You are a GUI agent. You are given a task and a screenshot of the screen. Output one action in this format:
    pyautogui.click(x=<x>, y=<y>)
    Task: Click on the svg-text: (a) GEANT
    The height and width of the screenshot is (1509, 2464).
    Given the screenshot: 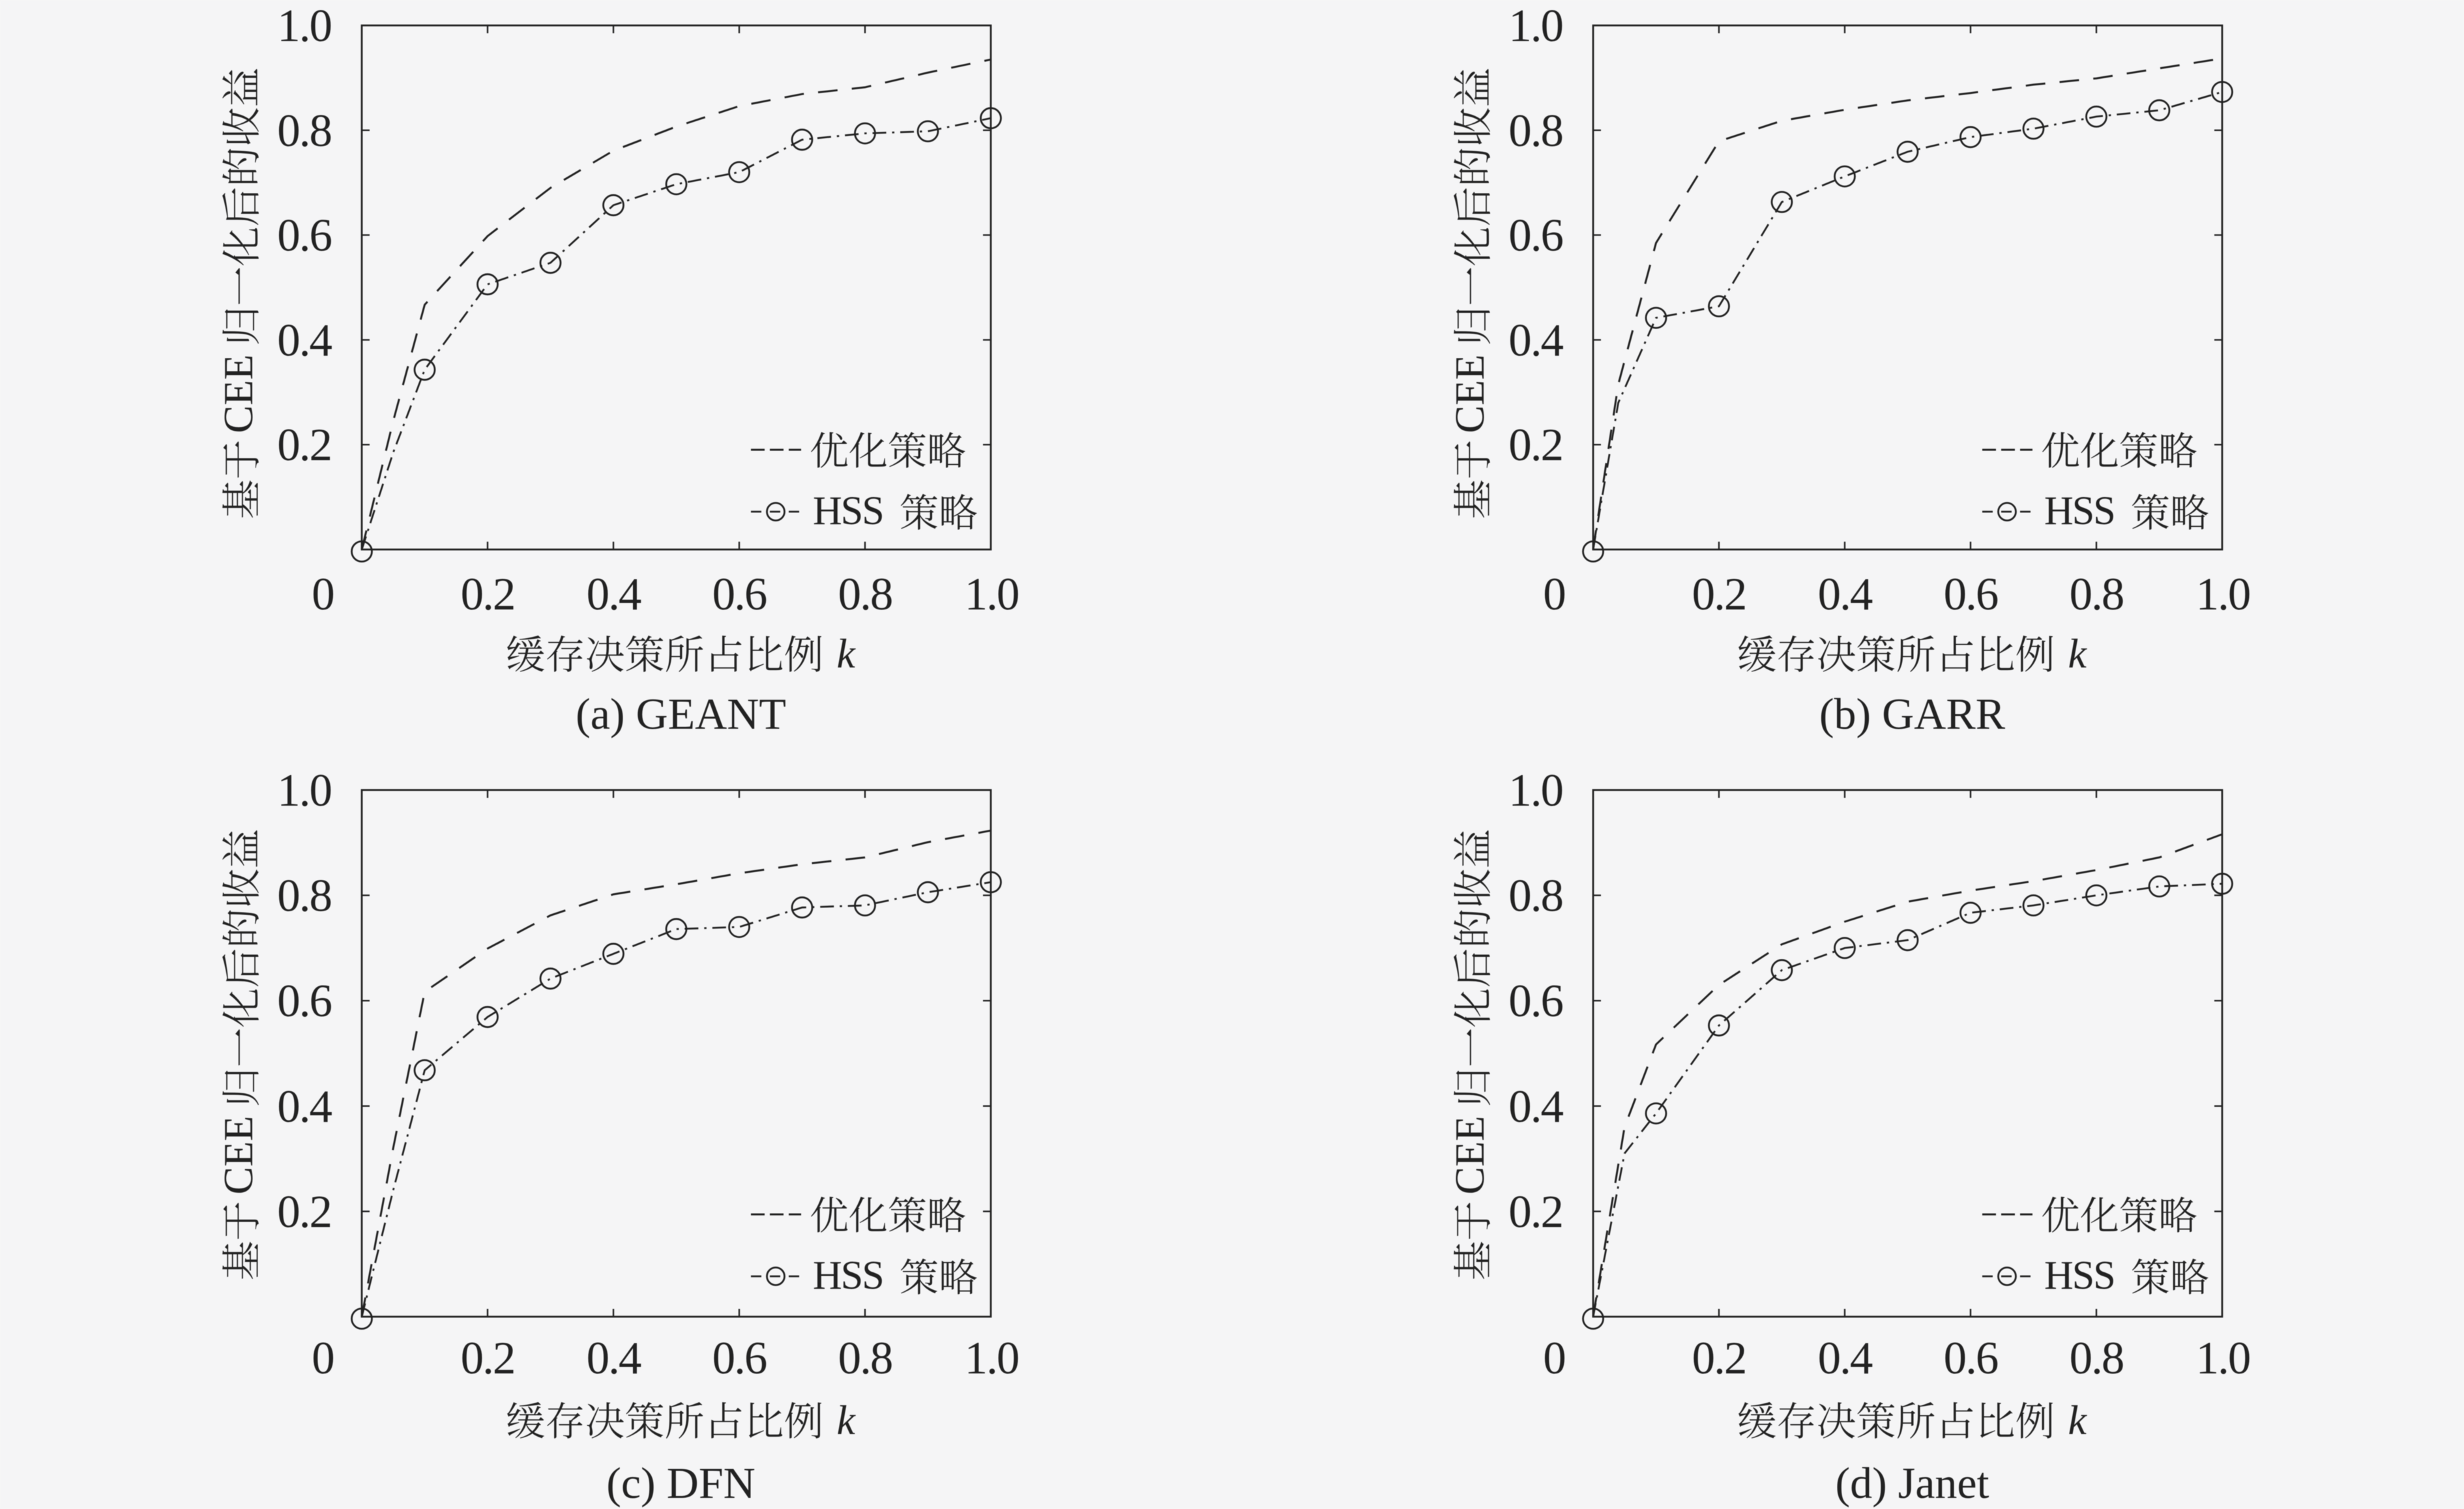 What is the action you would take?
    pyautogui.click(x=681, y=714)
    